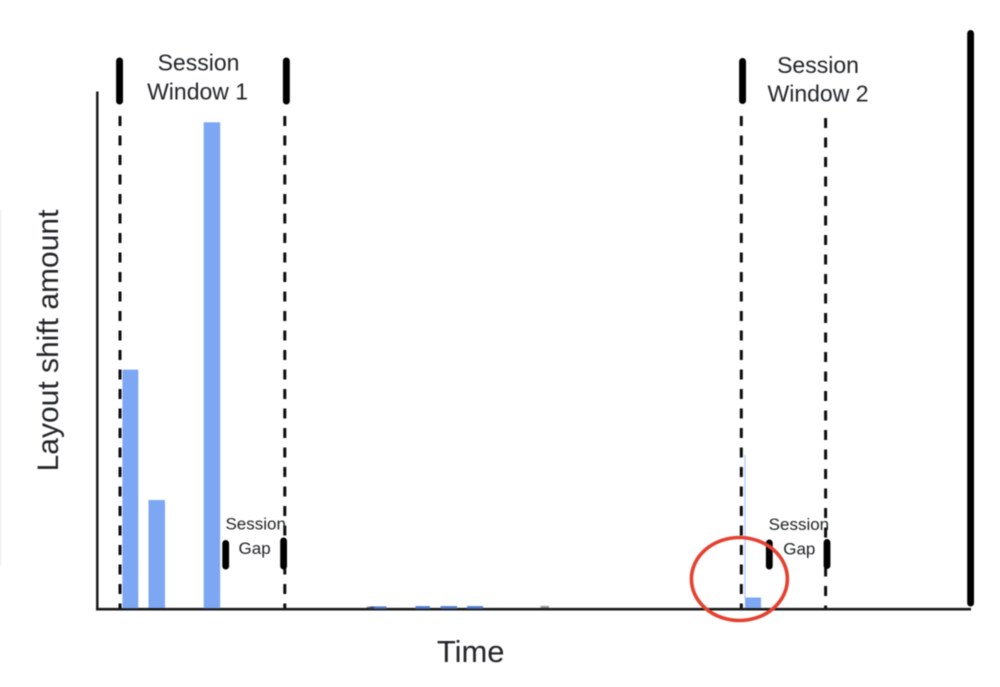 Image resolution: width=1000 pixels, height=687 pixels. What do you see at coordinates (197, 92) in the screenshot?
I see `svg-text: Window 1` at bounding box center [197, 92].